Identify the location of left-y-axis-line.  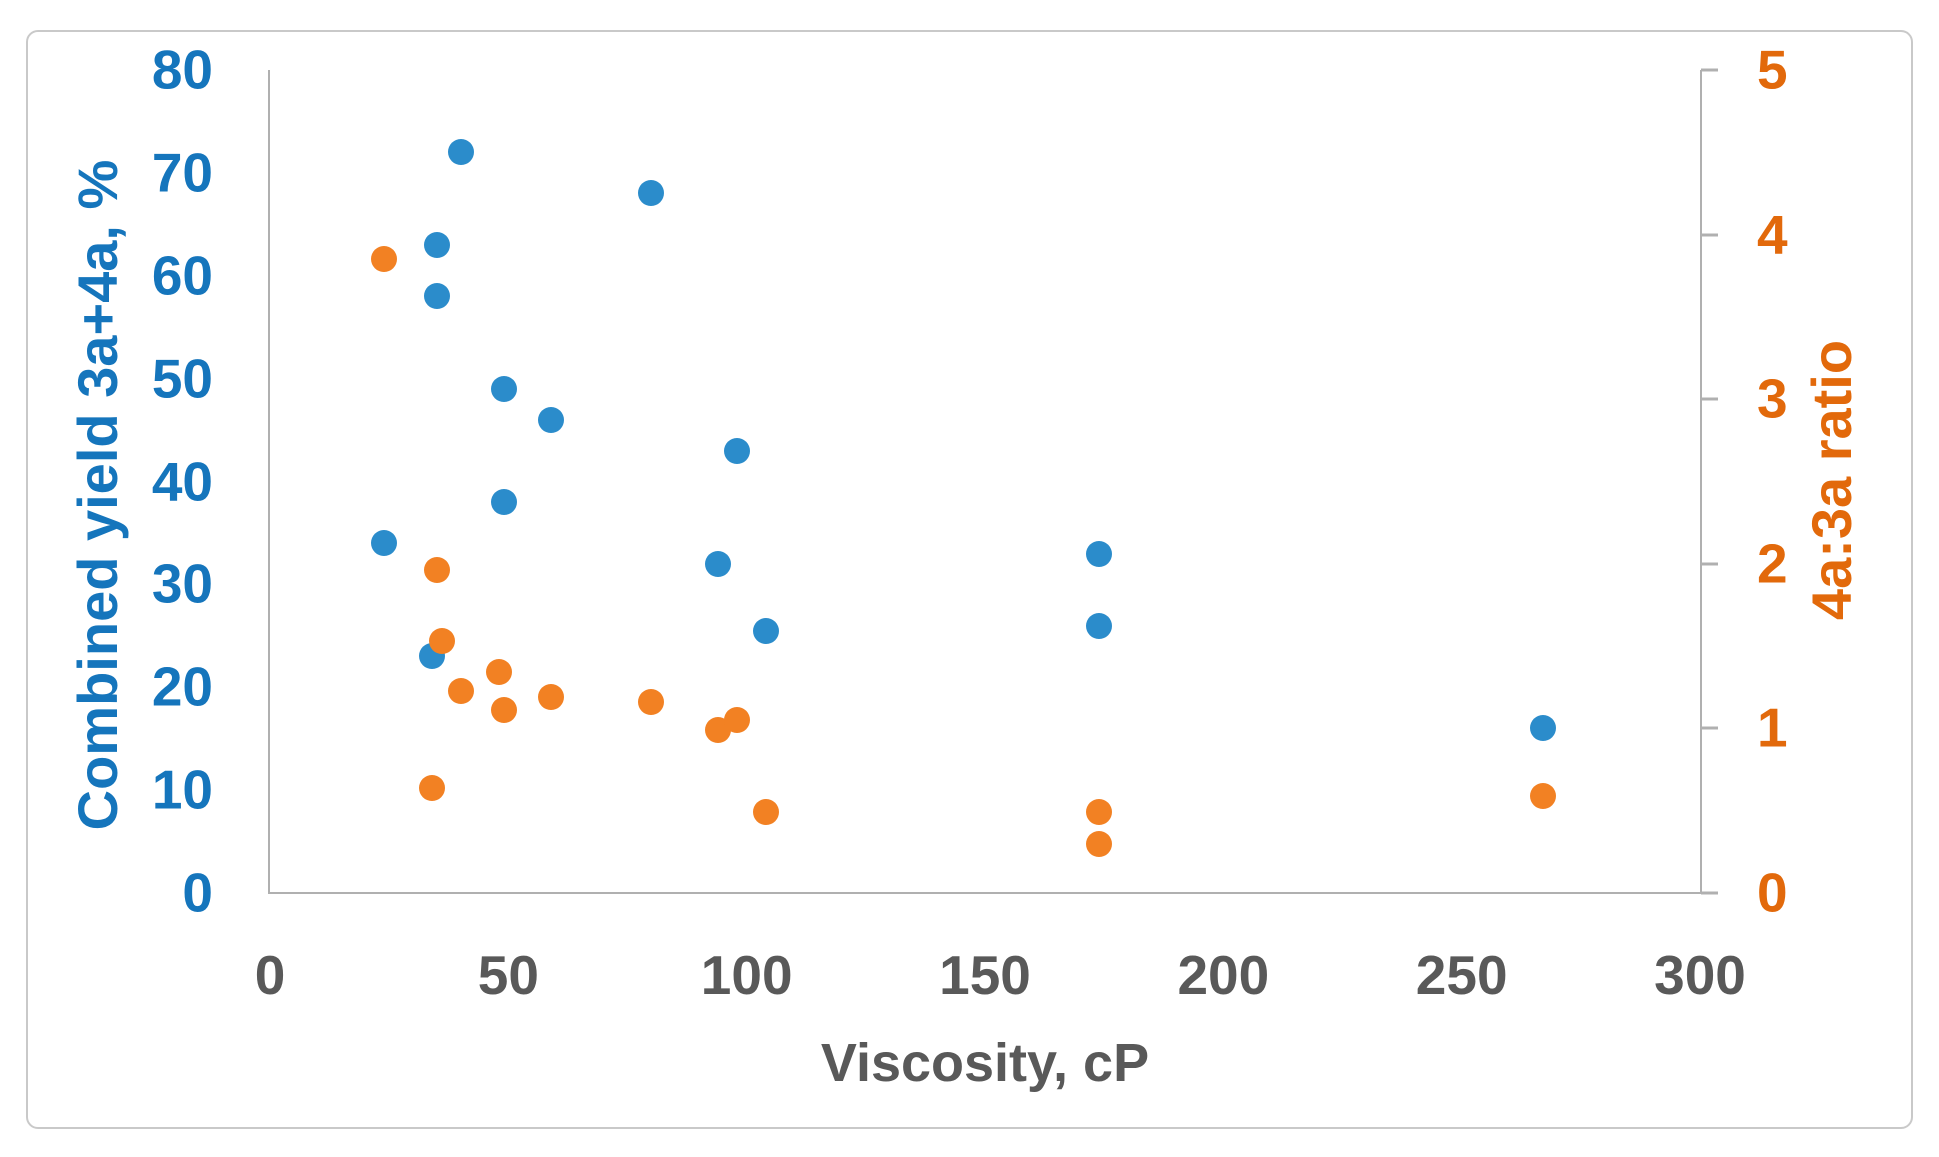
(269, 482).